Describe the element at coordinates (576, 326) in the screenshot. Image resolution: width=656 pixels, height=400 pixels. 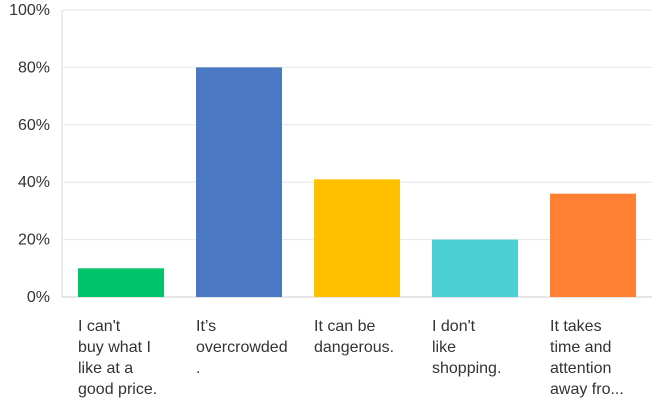
I see `x-category-label-line: It takes` at that location.